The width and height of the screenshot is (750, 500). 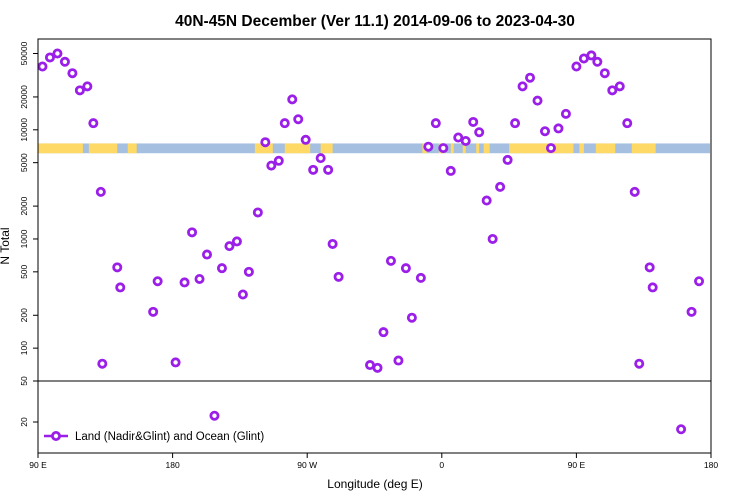 What do you see at coordinates (373, 461) in the screenshot?
I see `x-axis-ticks: 90 E 180 90 W 0 90 E 180` at bounding box center [373, 461].